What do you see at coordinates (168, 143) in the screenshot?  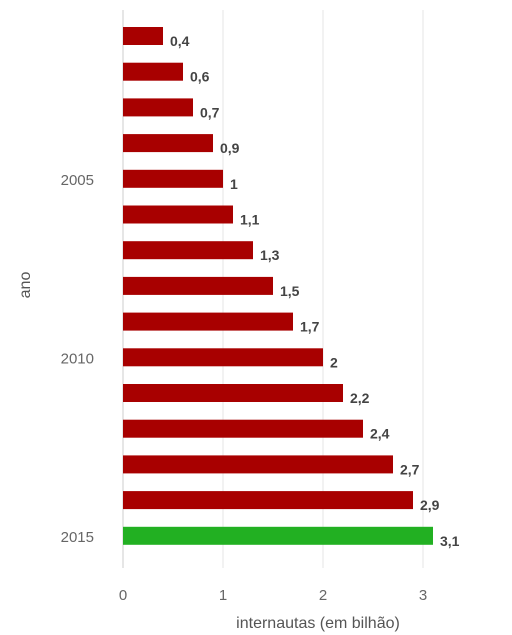 I see `bar-2004` at bounding box center [168, 143].